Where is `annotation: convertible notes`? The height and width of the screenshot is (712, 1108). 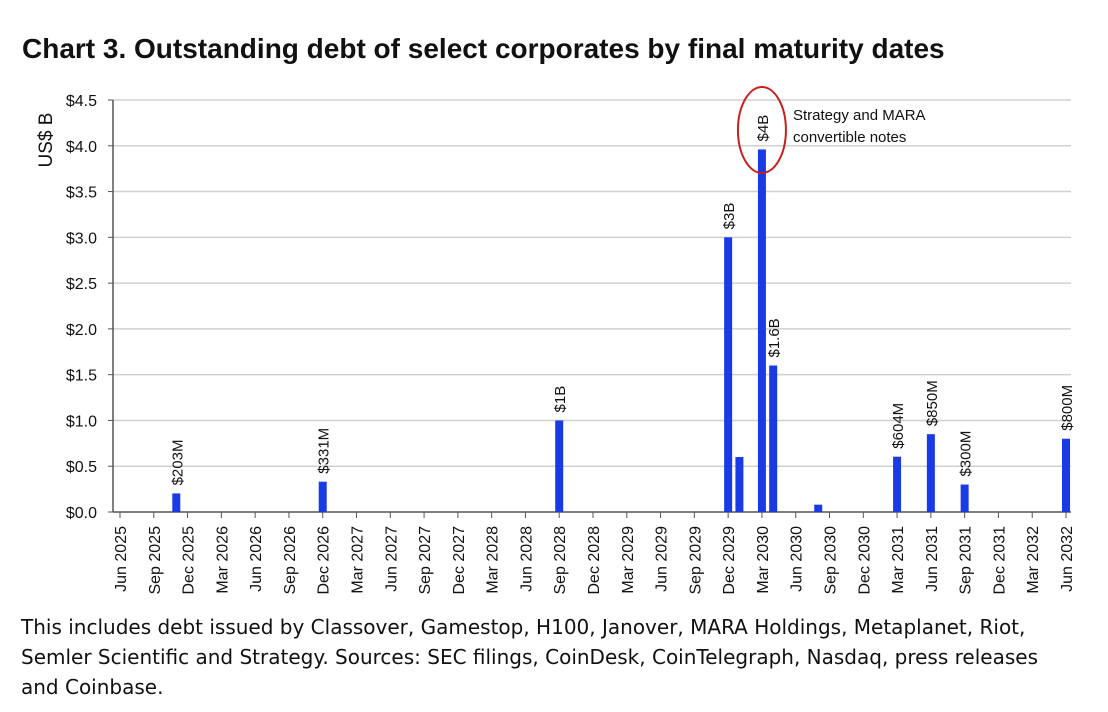
annotation: convertible notes is located at coordinates (849, 137).